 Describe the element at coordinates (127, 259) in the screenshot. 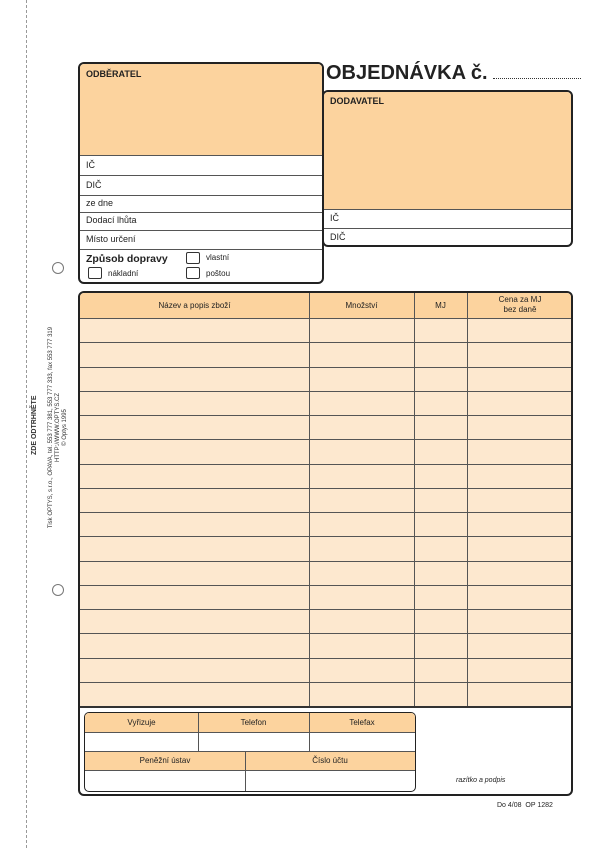

I see `transport-heading: Způsob dopravy` at that location.